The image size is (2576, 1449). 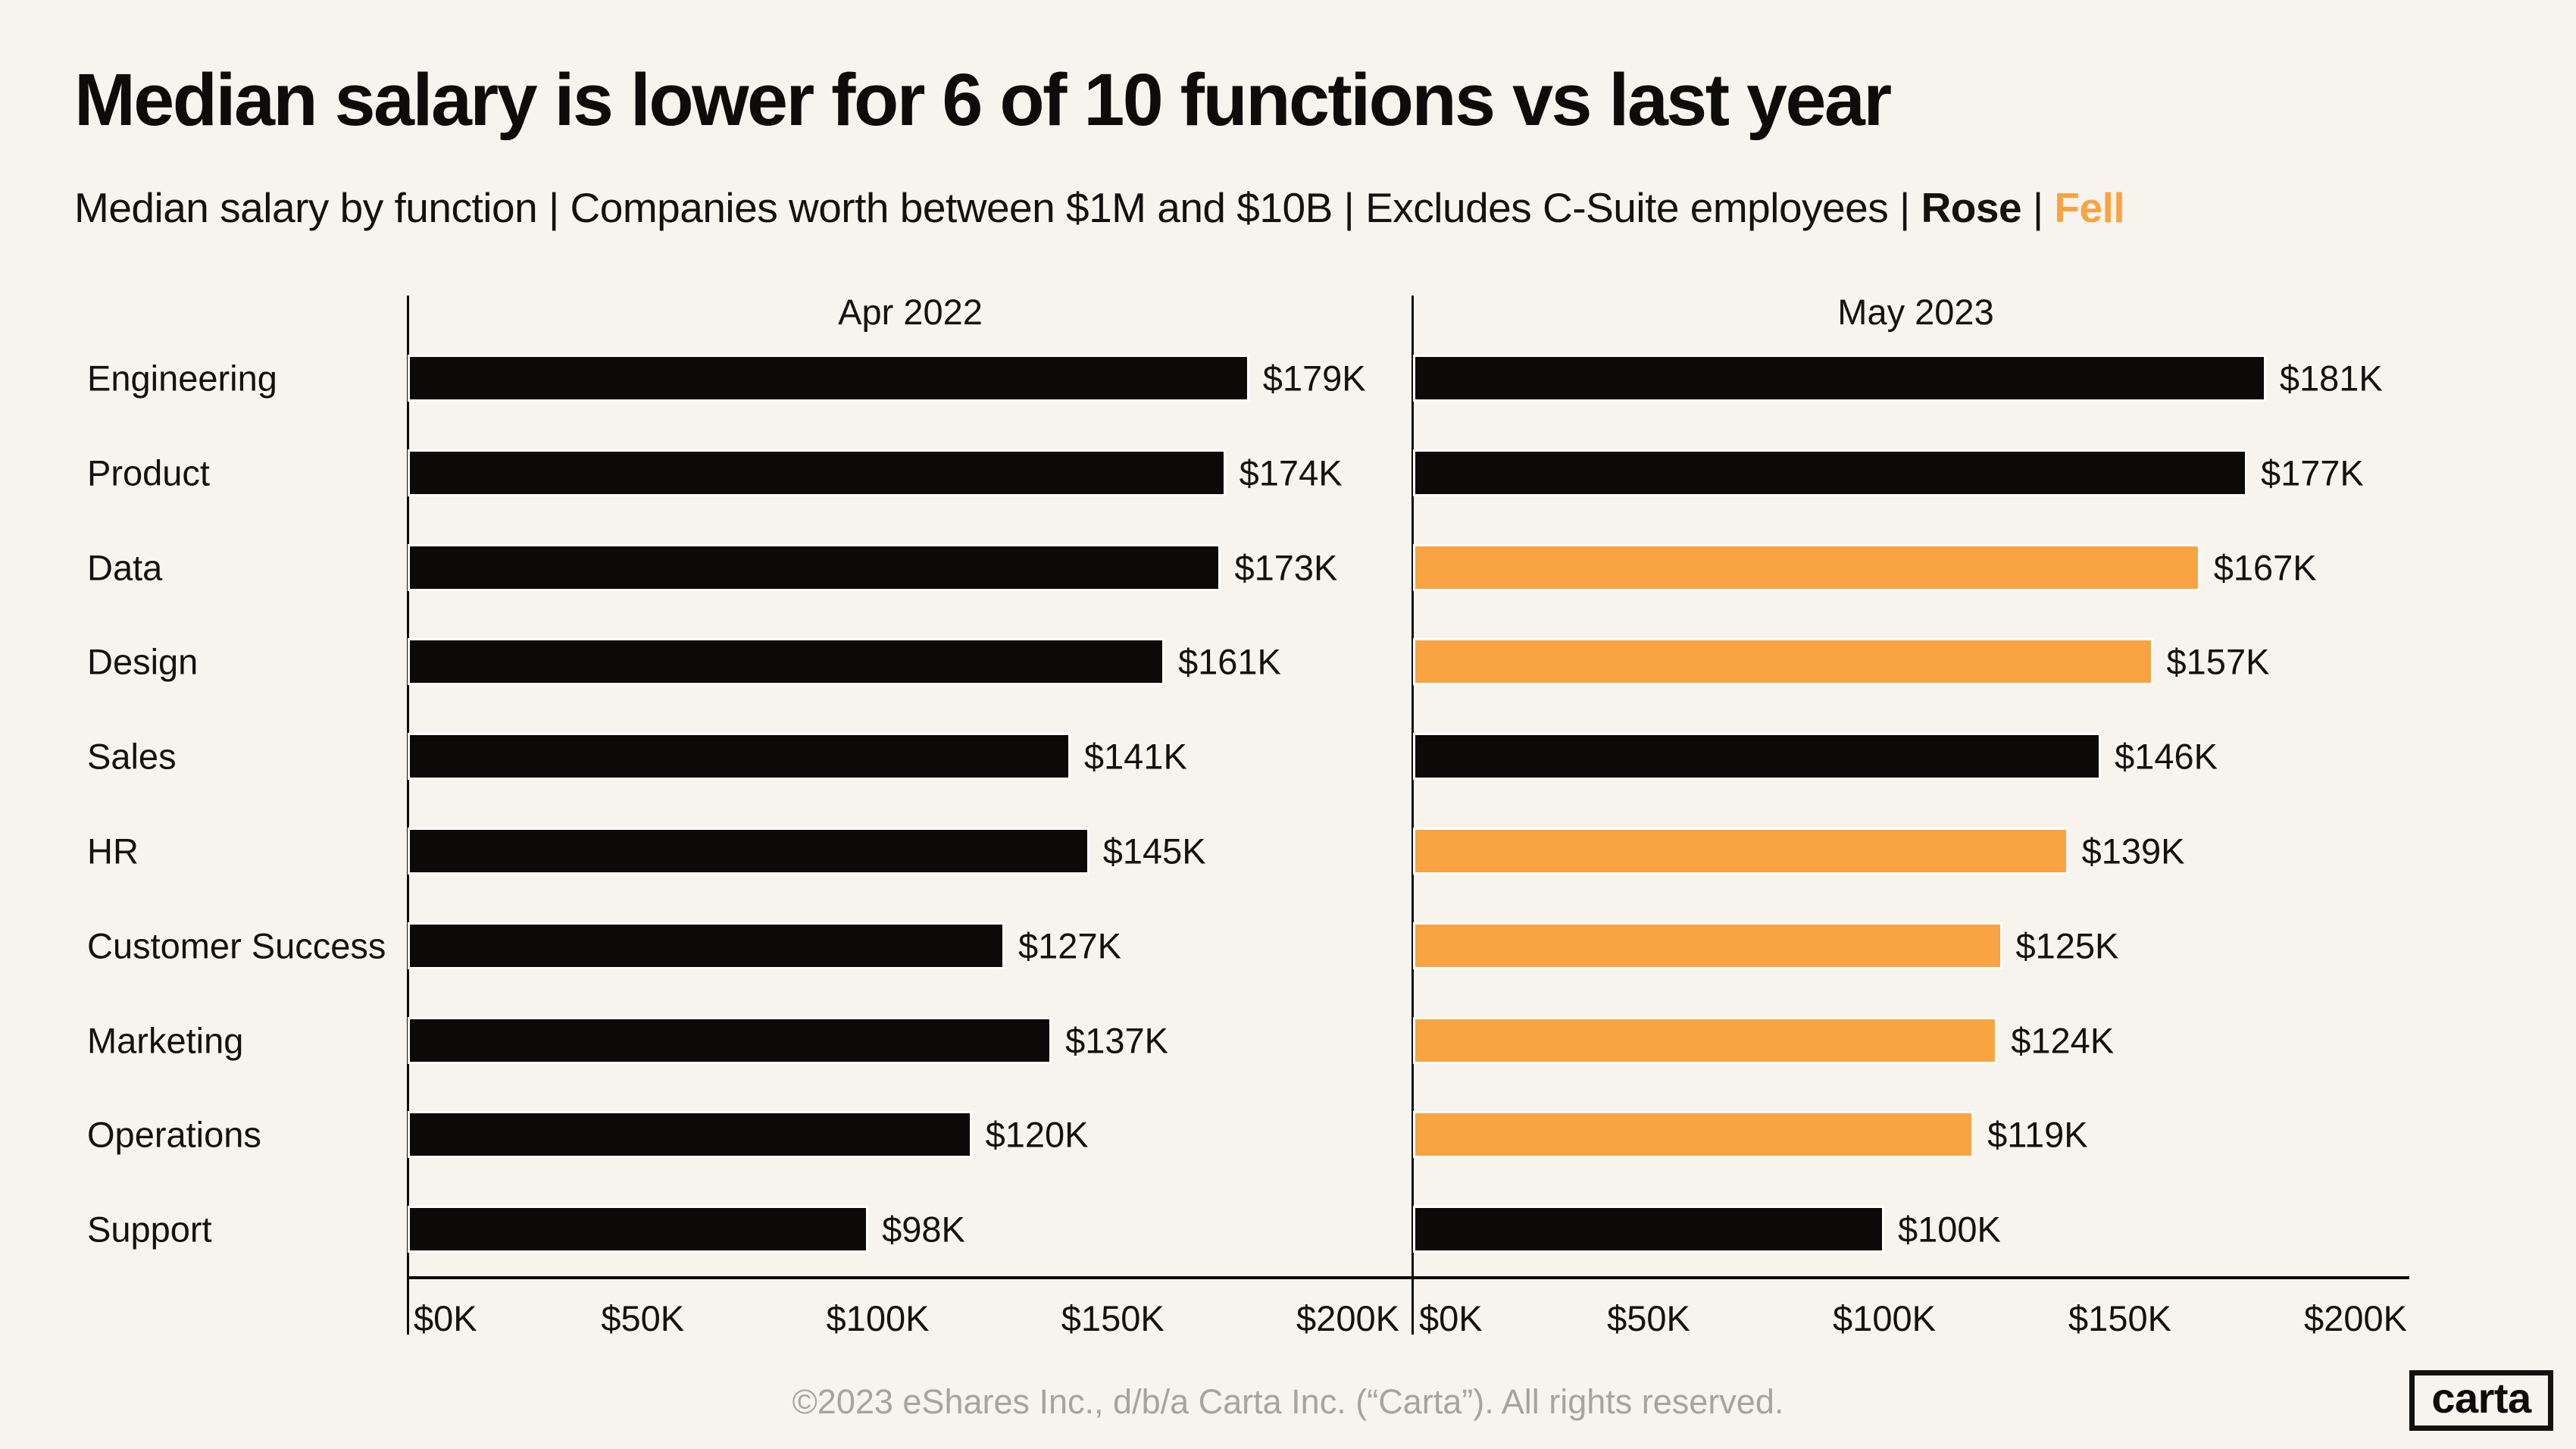 What do you see at coordinates (1154, 851) in the screenshot?
I see `bar-value-label: $145K` at bounding box center [1154, 851].